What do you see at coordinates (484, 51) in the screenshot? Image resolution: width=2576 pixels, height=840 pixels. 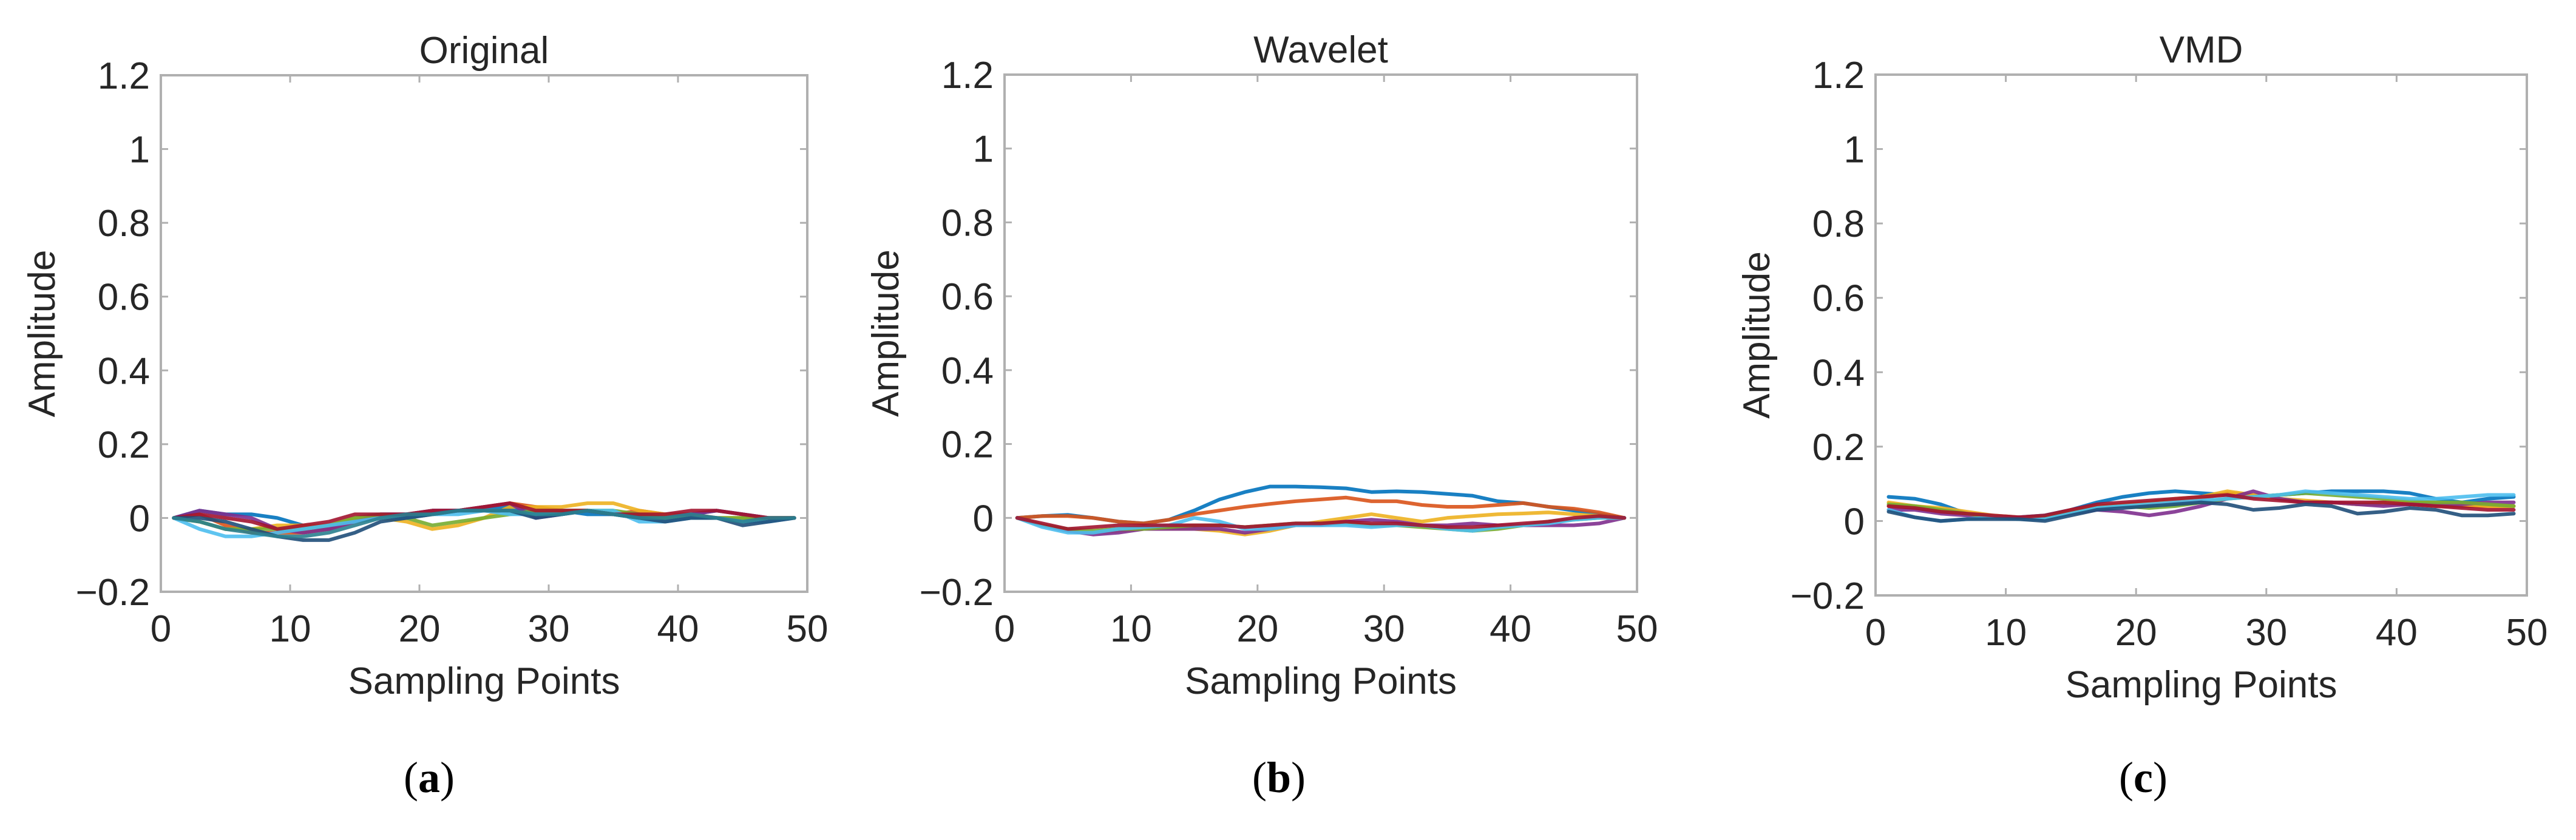 I see `chart-title: Original` at bounding box center [484, 51].